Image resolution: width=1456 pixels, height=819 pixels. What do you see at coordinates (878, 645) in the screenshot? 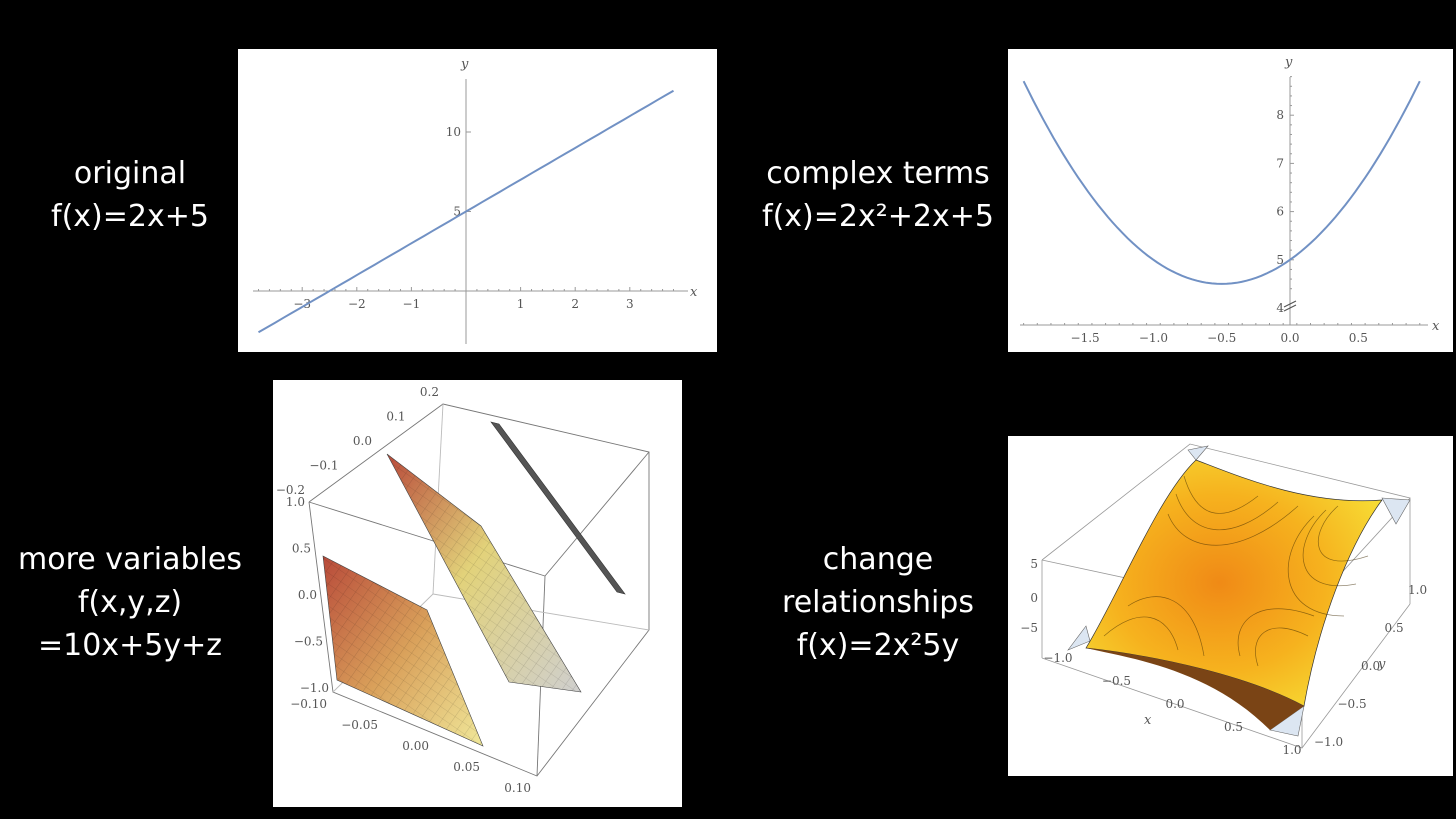
I see `label-relationships-line3: f(x)=2x²5y` at bounding box center [878, 645].